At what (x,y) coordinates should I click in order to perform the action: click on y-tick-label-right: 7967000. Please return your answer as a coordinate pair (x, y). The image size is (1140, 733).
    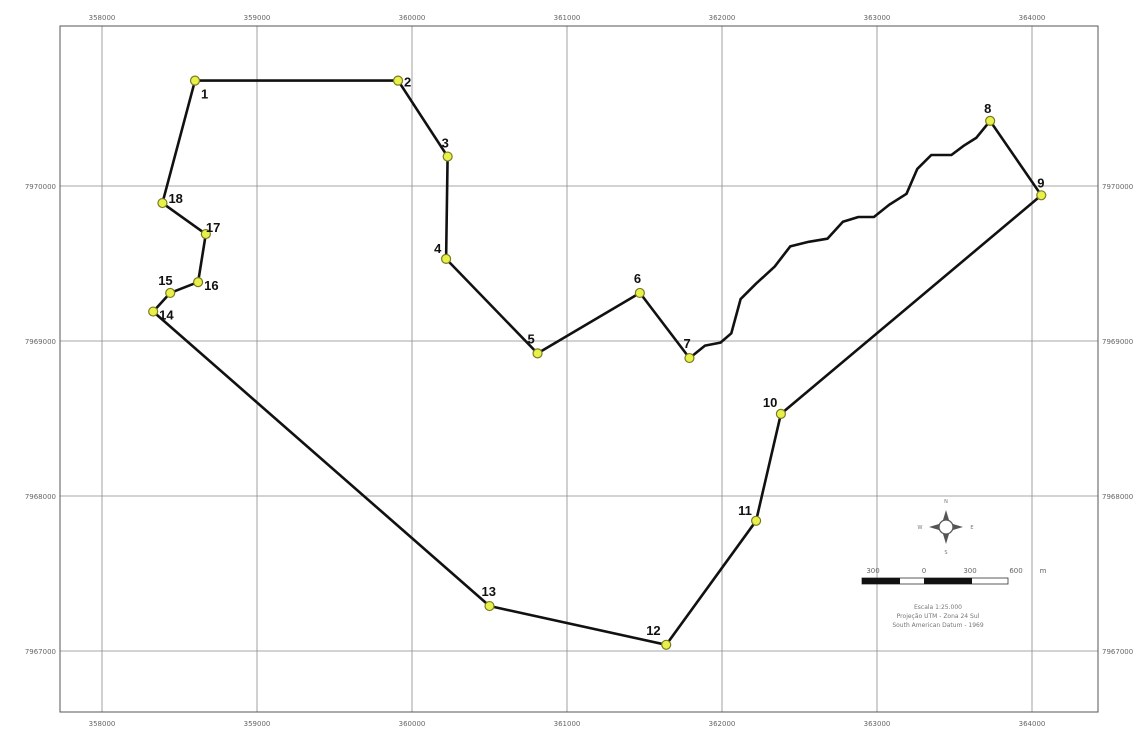
    Looking at the image, I should click on (1117, 652).